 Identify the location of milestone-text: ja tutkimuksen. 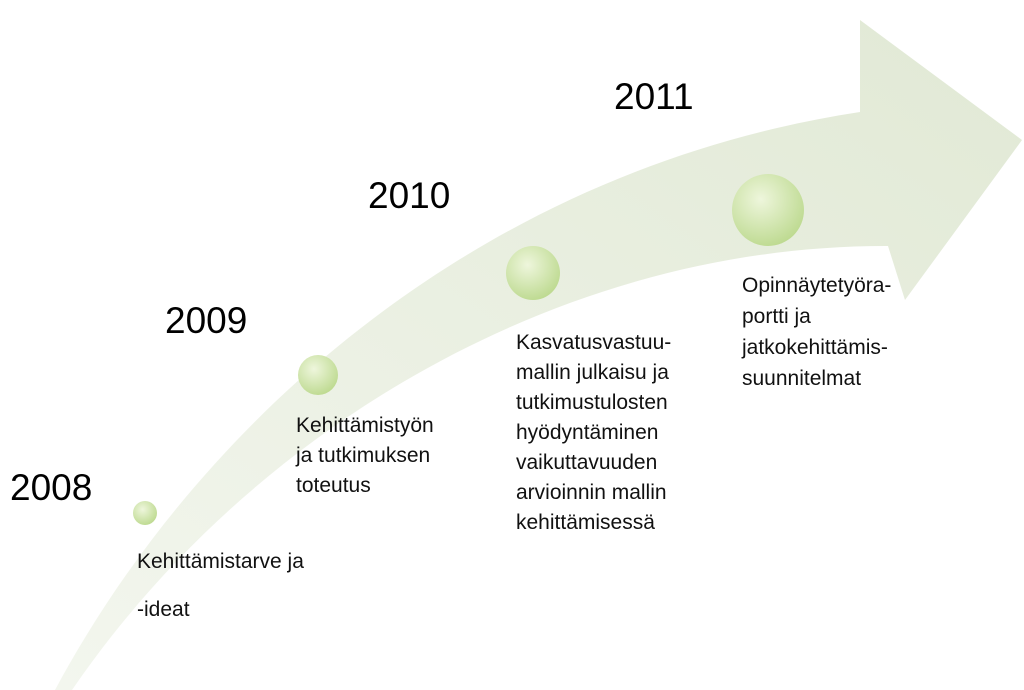
(362, 455).